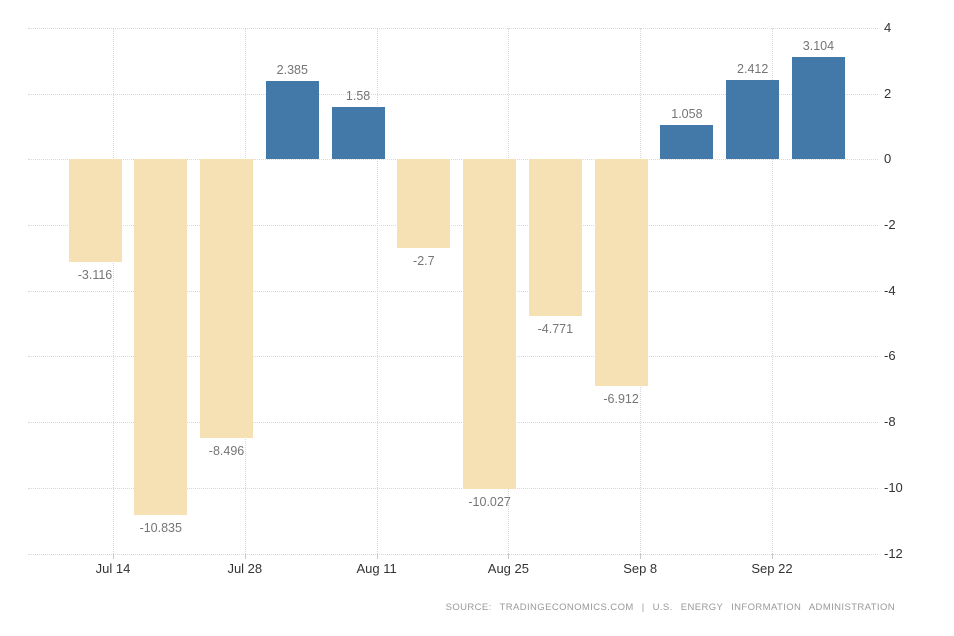 This screenshot has height=636, width=954. Describe the element at coordinates (687, 113) in the screenshot. I see `bar-value-label: 1.058` at that location.